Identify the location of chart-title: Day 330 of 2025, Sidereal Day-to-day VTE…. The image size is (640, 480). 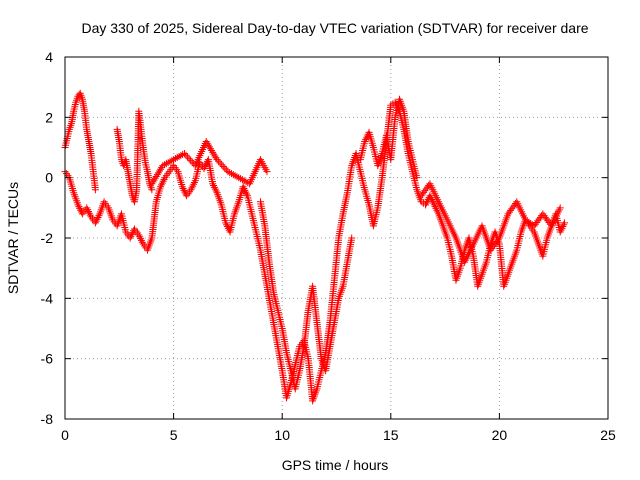
(334, 28).